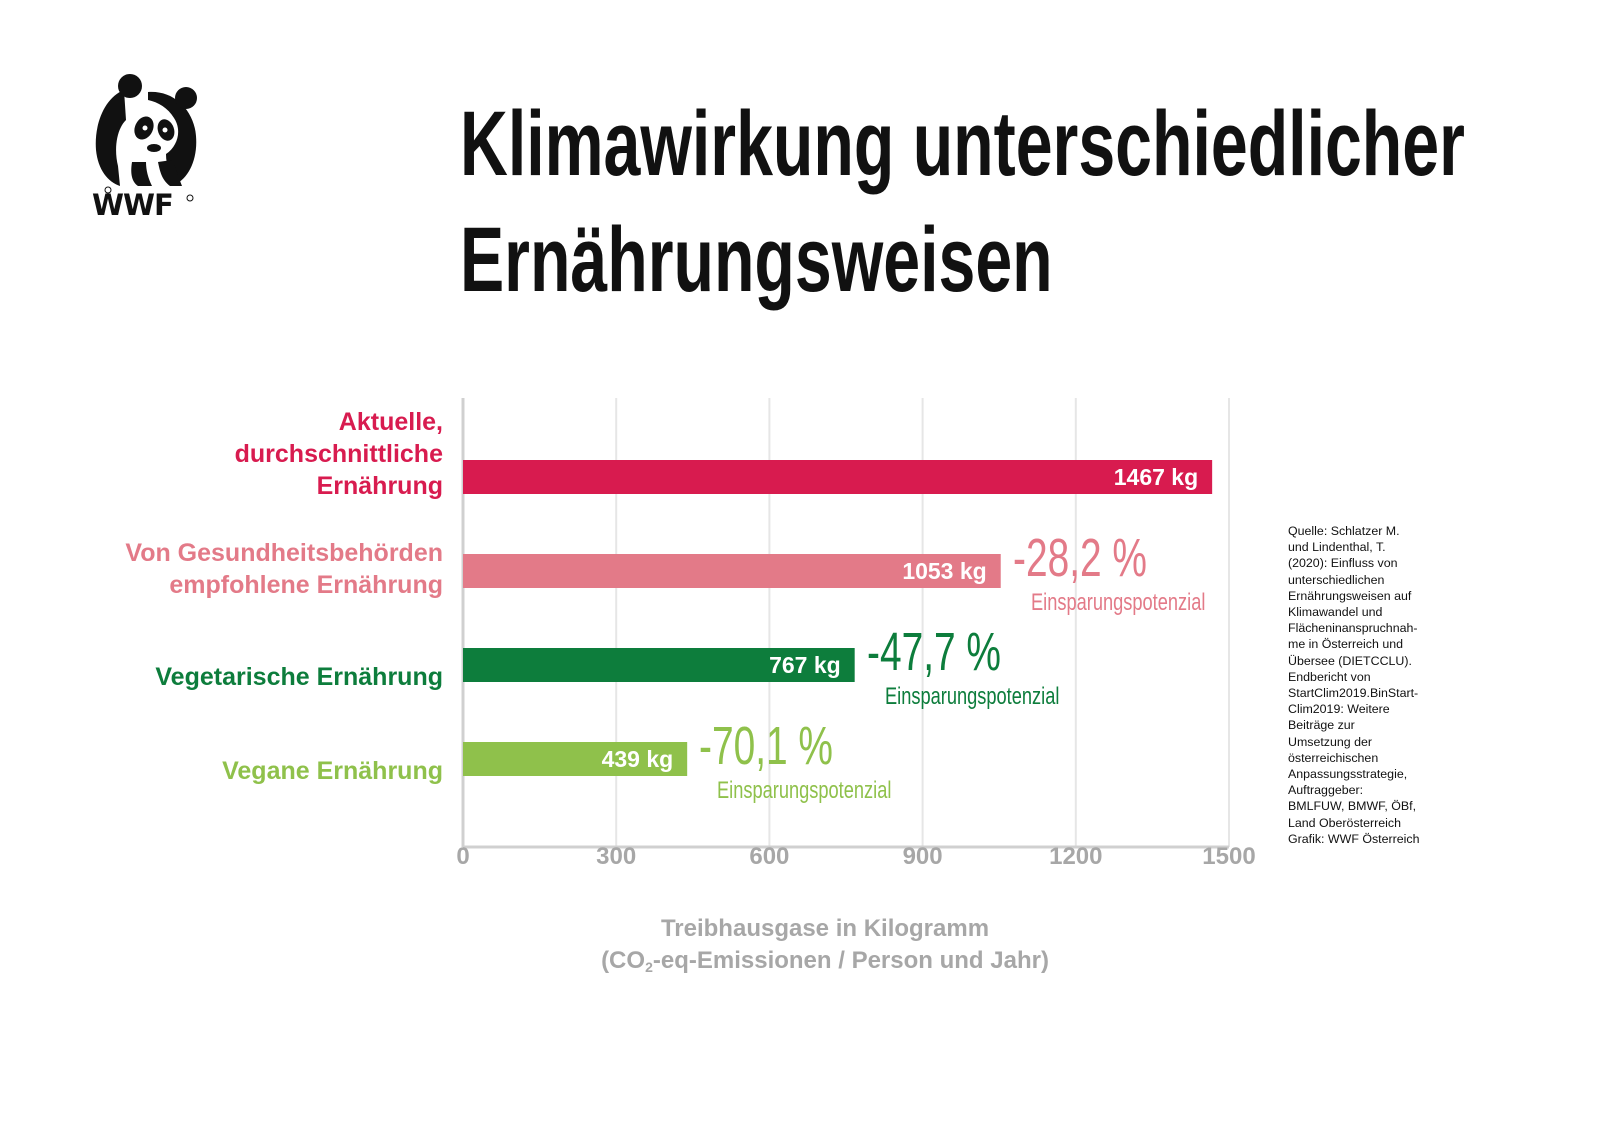 The image size is (1600, 1145). I want to click on savings-percent: -47,7 %, so click(933, 652).